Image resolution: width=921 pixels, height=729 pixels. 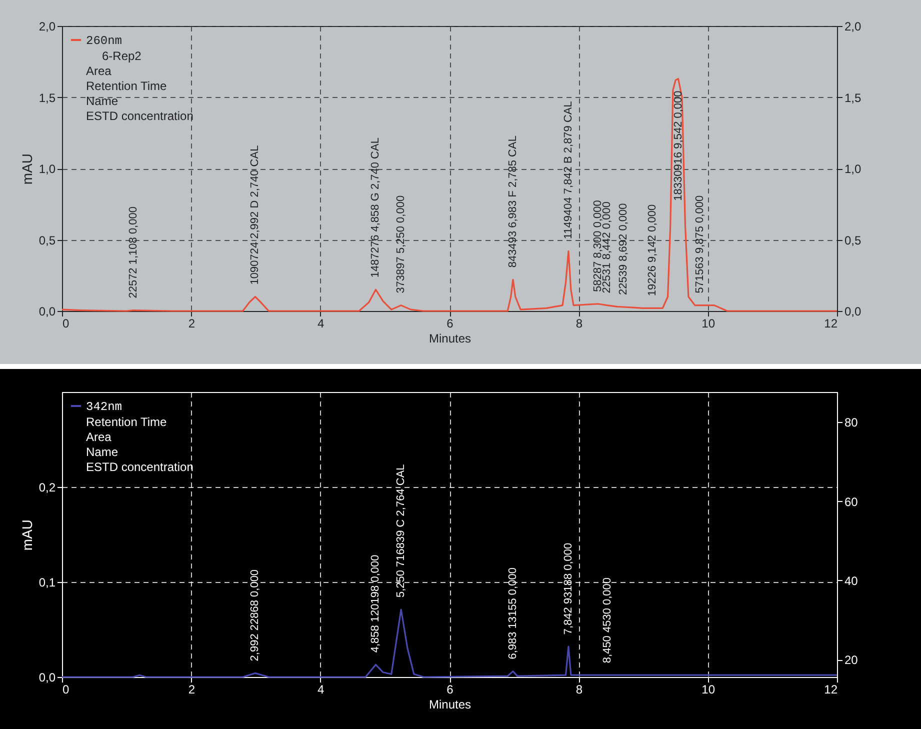 I want to click on y-tick-label: 2,0, so click(x=47, y=27).